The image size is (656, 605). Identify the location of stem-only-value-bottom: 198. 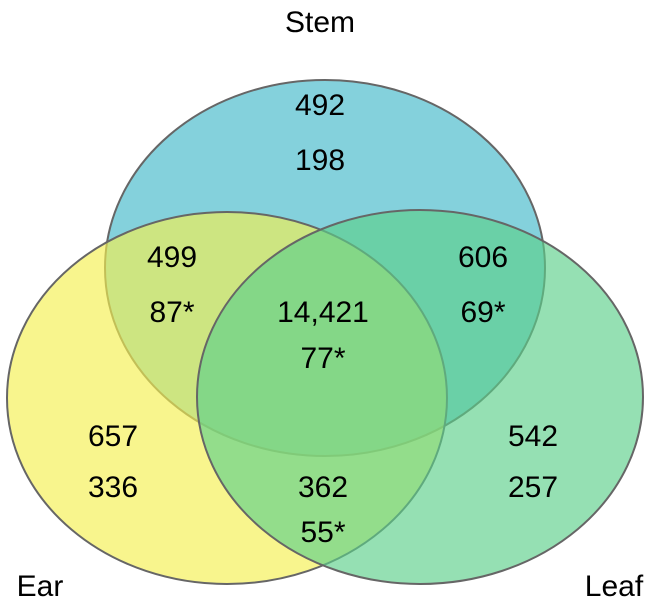
(320, 160).